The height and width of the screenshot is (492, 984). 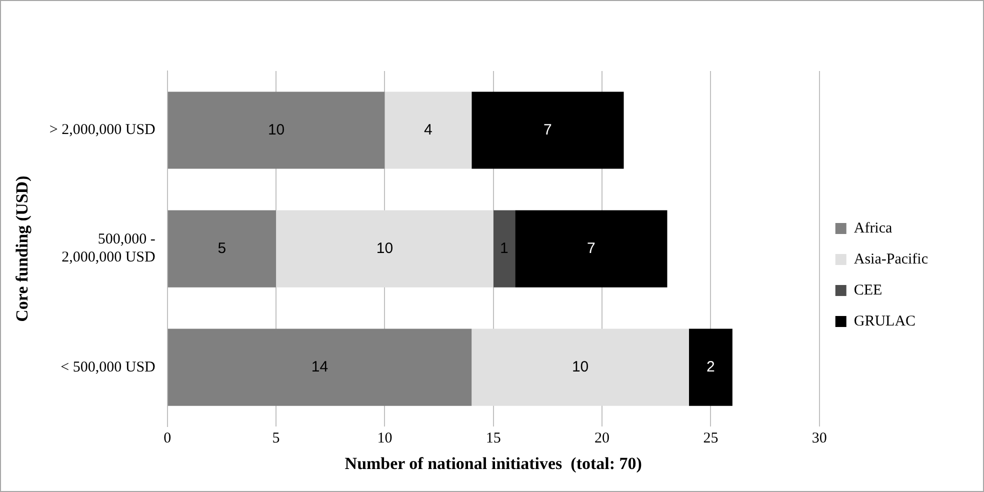 What do you see at coordinates (108, 367) in the screenshot?
I see `y-tick-label: < 500,000 USD` at bounding box center [108, 367].